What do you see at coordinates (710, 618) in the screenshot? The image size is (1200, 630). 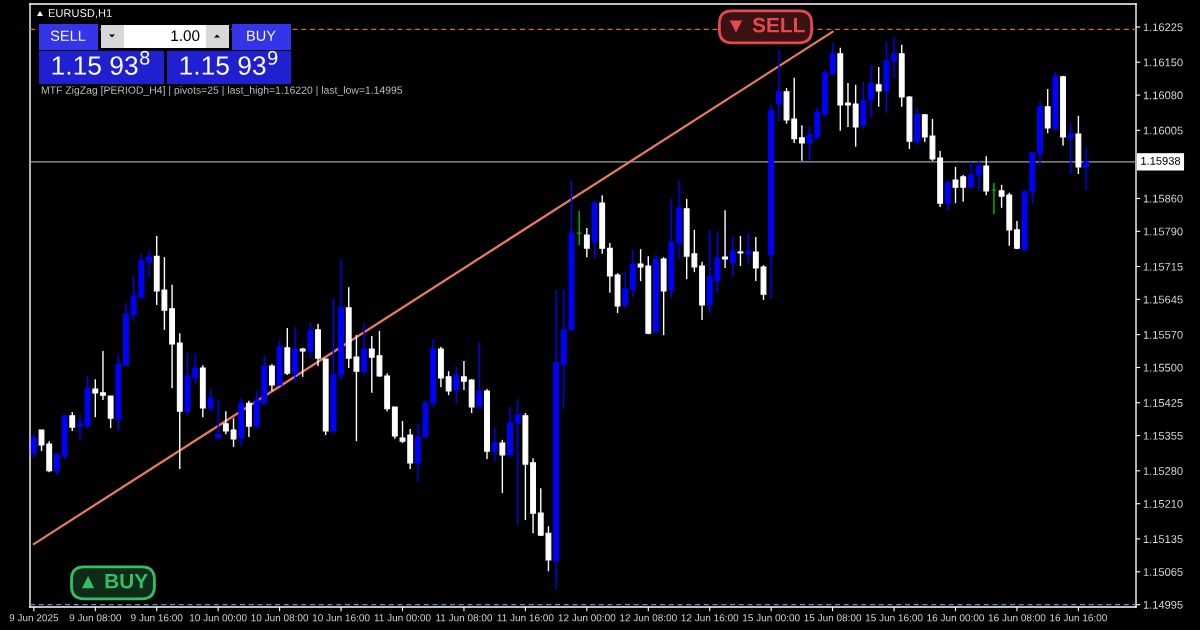 I see `x-tick-label: 12 Jun 16:00` at bounding box center [710, 618].